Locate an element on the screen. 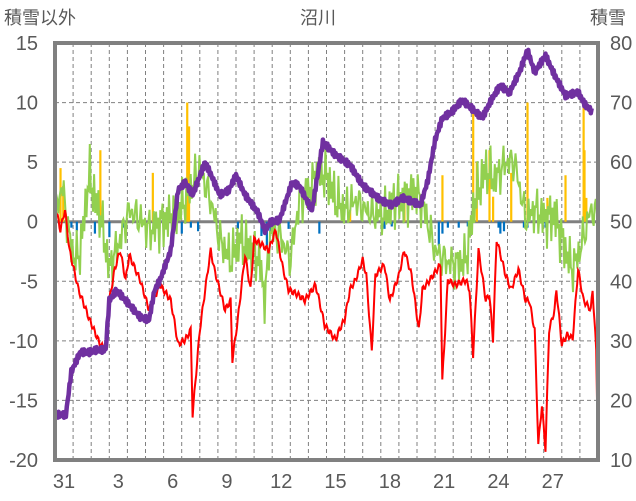 This screenshot has height=501, width=636. left-tick-label: 15 is located at coordinates (27, 44).